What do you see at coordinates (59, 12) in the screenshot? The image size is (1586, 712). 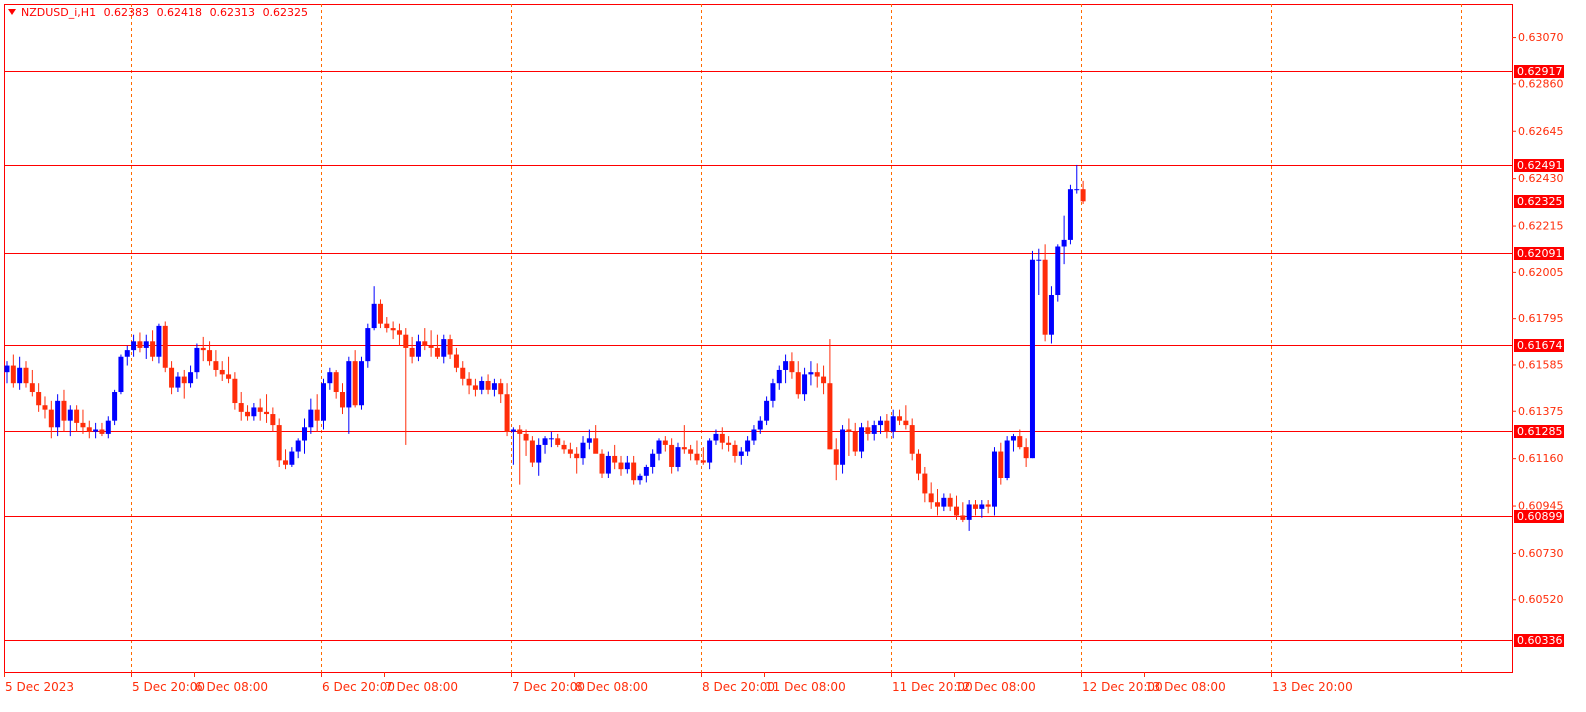 I see `symbol-label: NZDUSD_i,H1` at bounding box center [59, 12].